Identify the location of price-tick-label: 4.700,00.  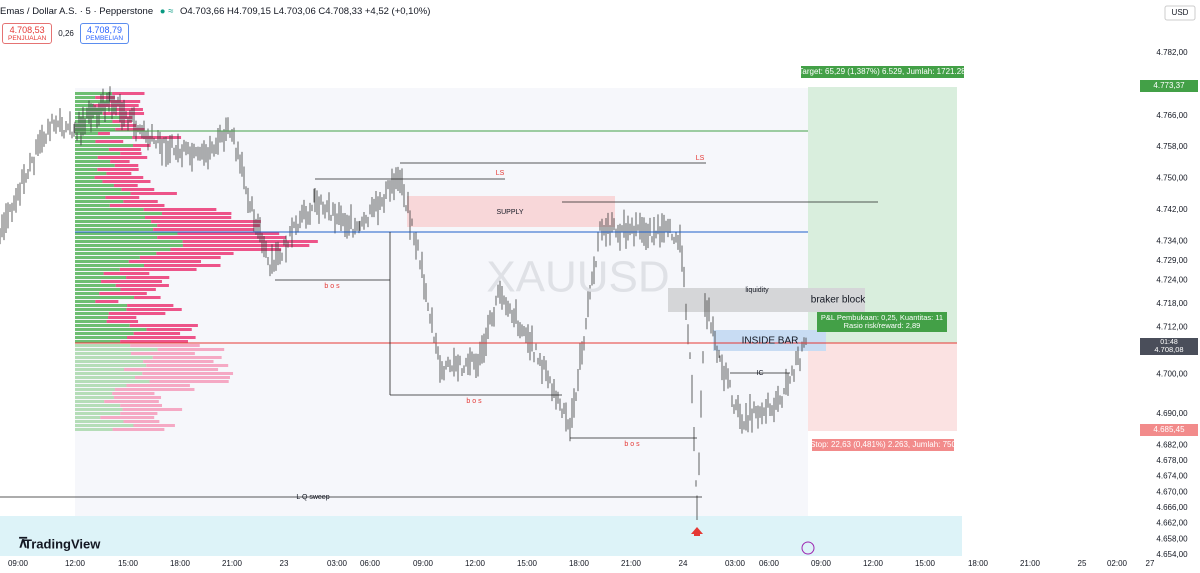
(1172, 374).